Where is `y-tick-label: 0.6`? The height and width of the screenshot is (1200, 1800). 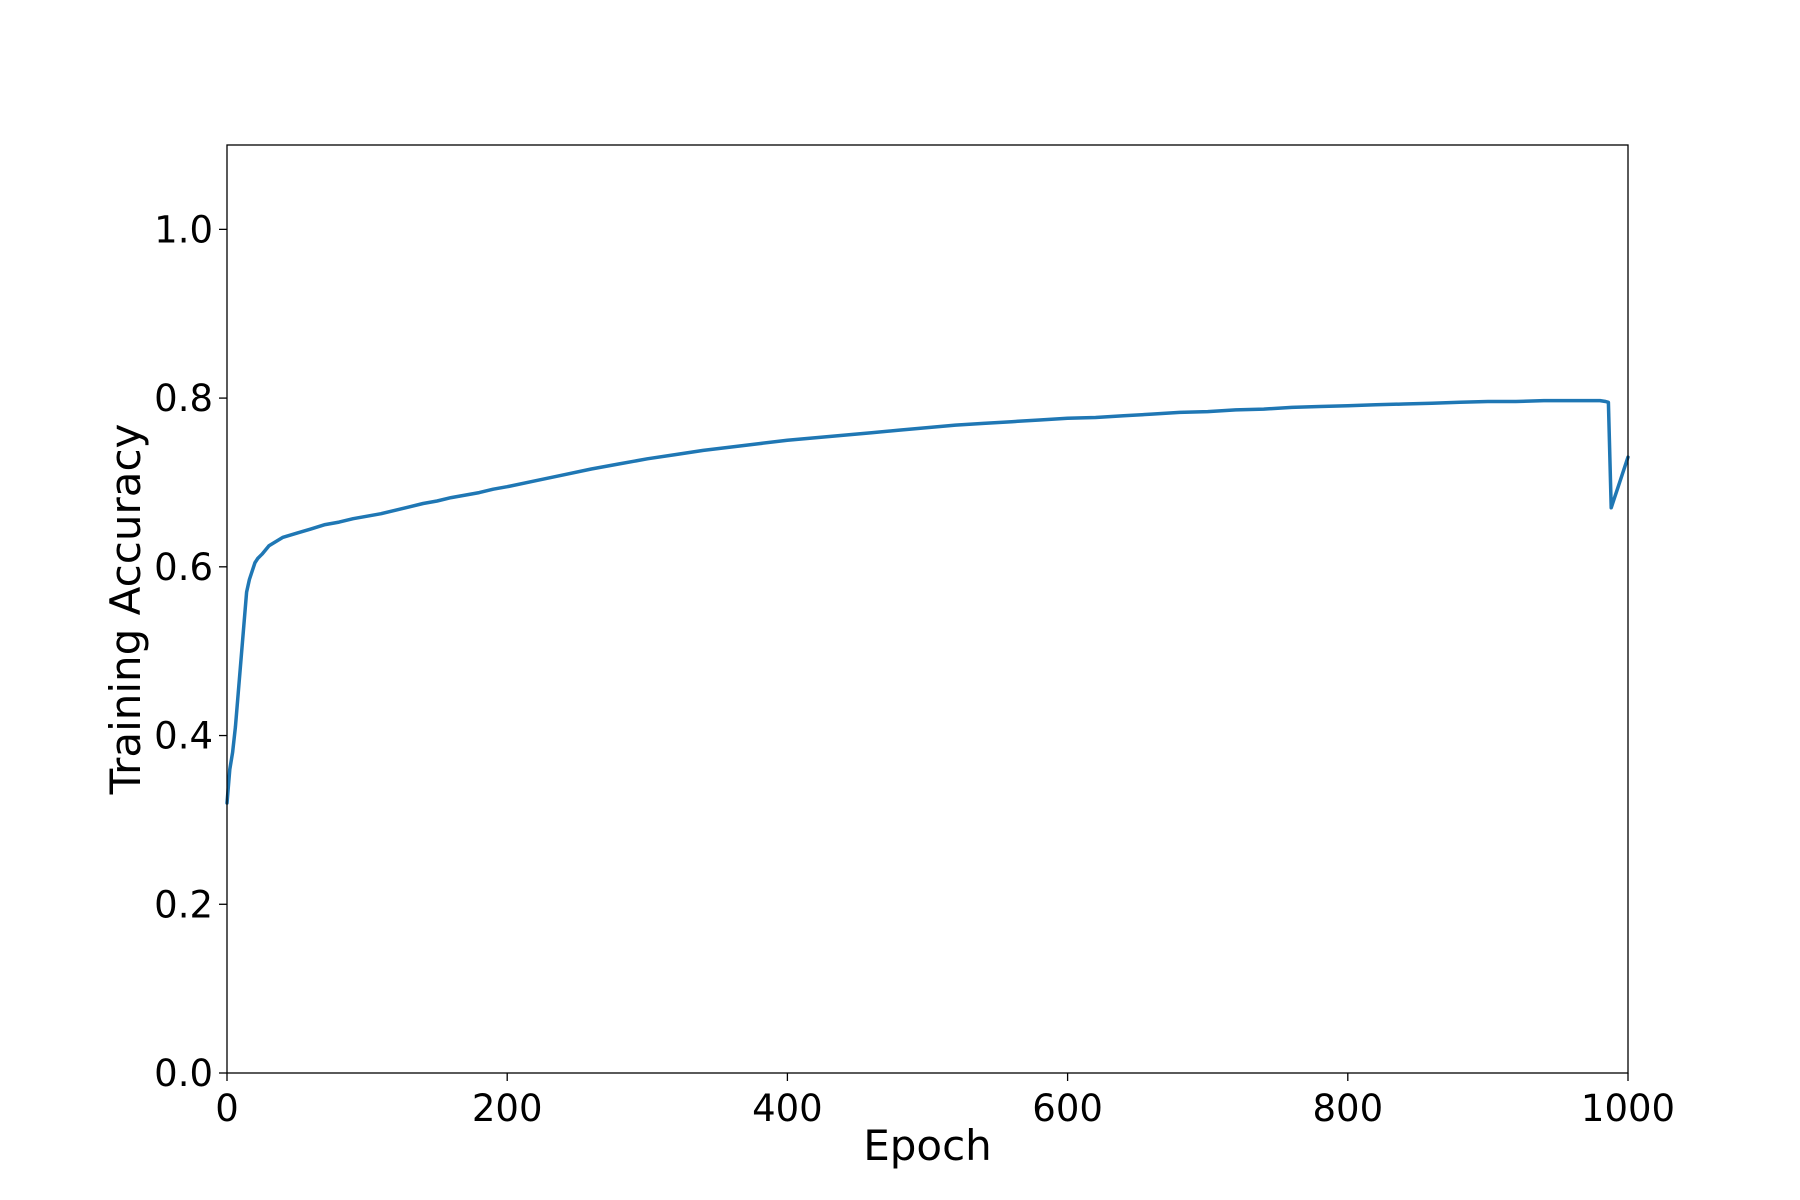 y-tick-label: 0.6 is located at coordinates (183, 567).